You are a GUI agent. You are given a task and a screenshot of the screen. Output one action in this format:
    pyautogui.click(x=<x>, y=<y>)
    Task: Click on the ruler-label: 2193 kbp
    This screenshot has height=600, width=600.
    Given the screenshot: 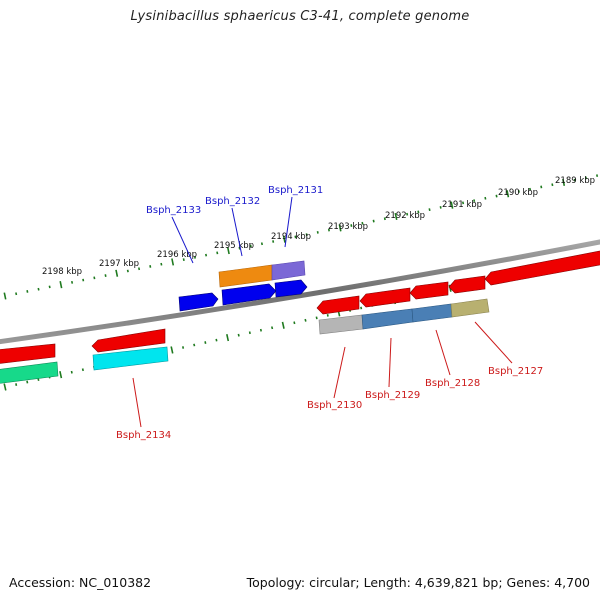 What is the action you would take?
    pyautogui.click(x=348, y=227)
    